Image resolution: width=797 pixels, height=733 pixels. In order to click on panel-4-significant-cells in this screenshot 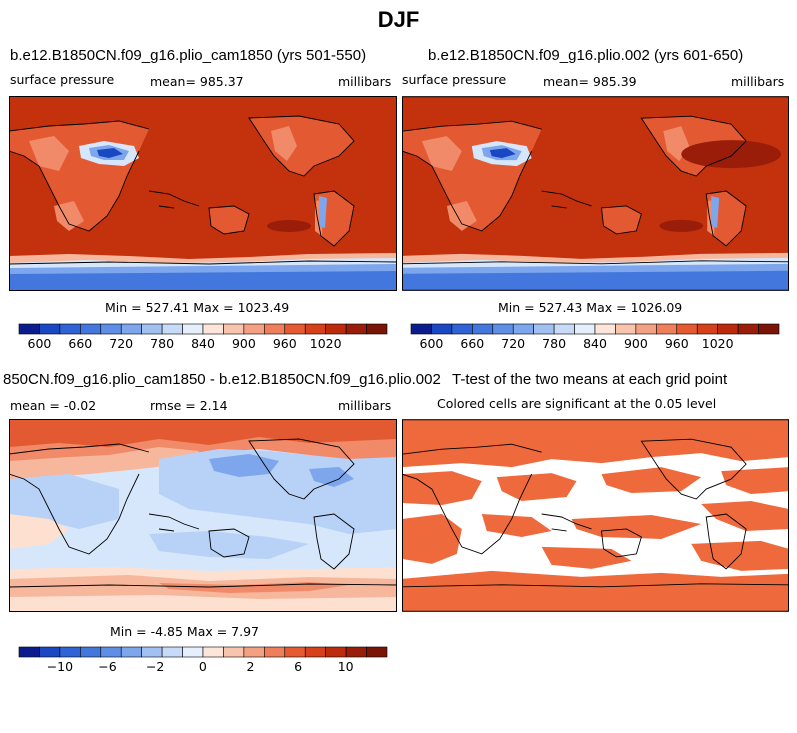, I will do `click(595, 515)`.